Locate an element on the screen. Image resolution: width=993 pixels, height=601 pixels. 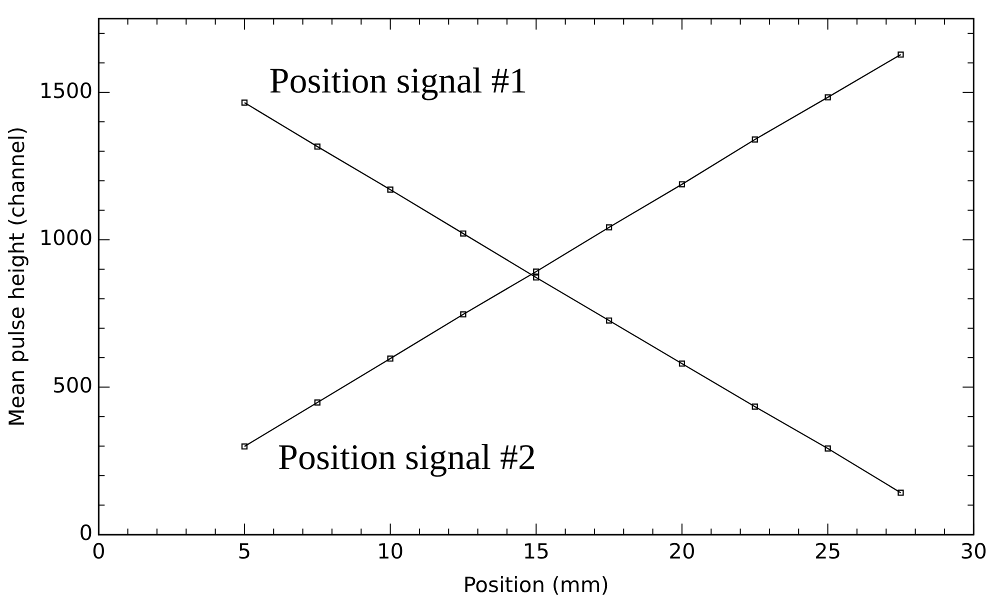
x-tick-label: 5 is located at coordinates (245, 552).